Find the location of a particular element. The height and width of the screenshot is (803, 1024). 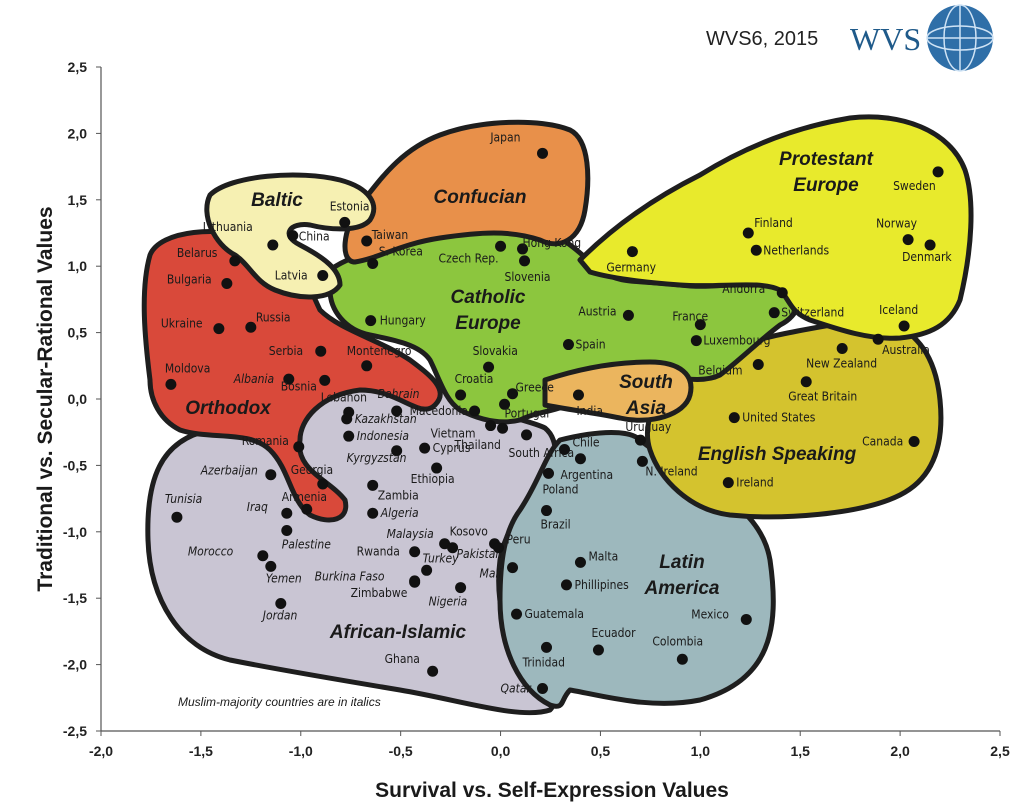

italics-note: Muslim-majority countries are in italics is located at coordinates (279, 702).